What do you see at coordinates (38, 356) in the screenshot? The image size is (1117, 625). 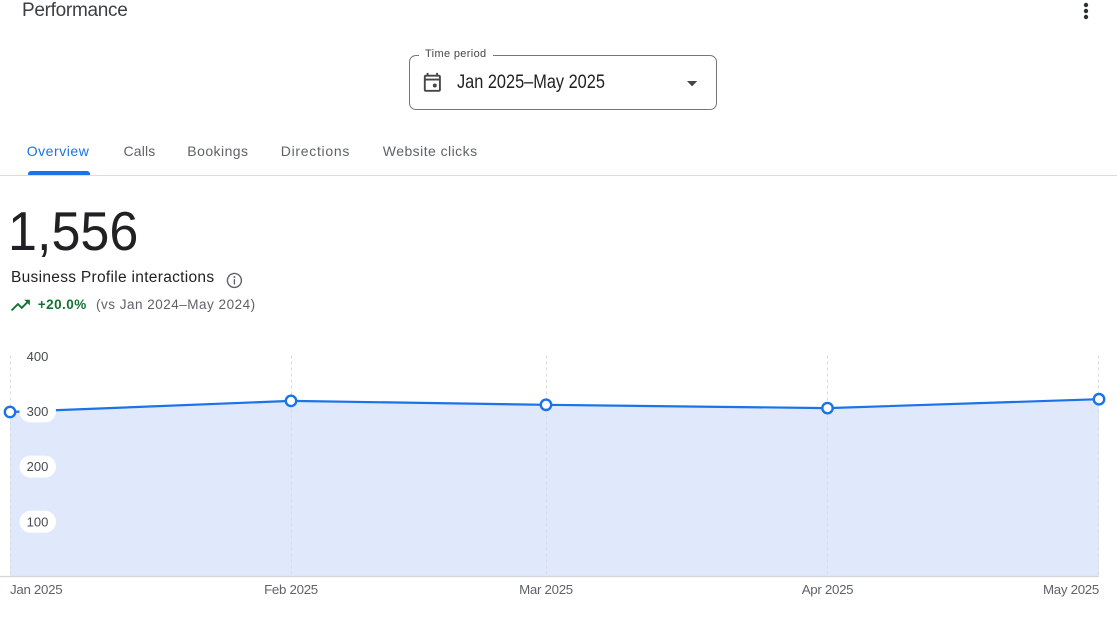 I see `svg-text: 400` at bounding box center [38, 356].